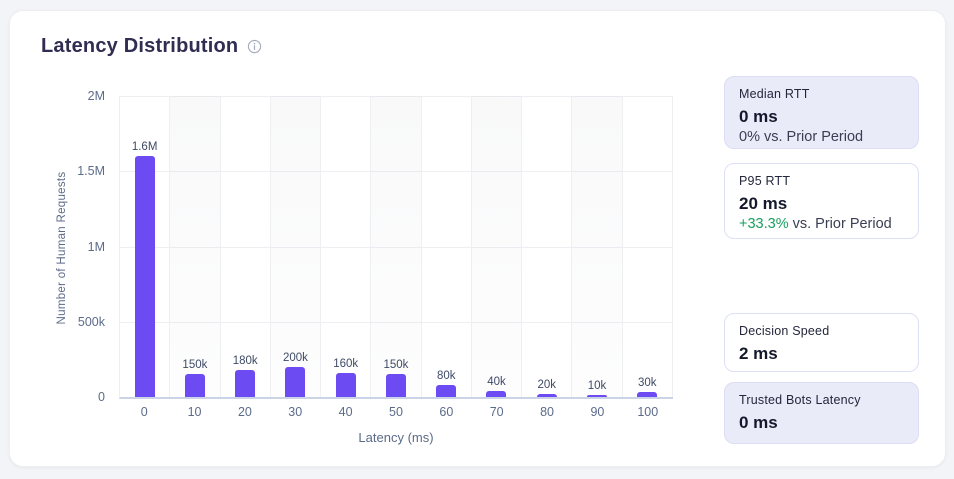 Image resolution: width=954 pixels, height=479 pixels. I want to click on x-axis-ticks: 0 10 20 30 40 50 60 70 80 90 100, so click(396, 412).